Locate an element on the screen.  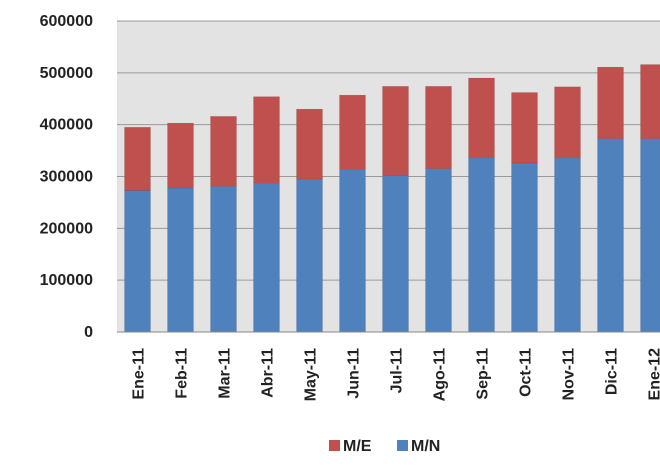
y-tick-label: 100000 is located at coordinates (66, 280).